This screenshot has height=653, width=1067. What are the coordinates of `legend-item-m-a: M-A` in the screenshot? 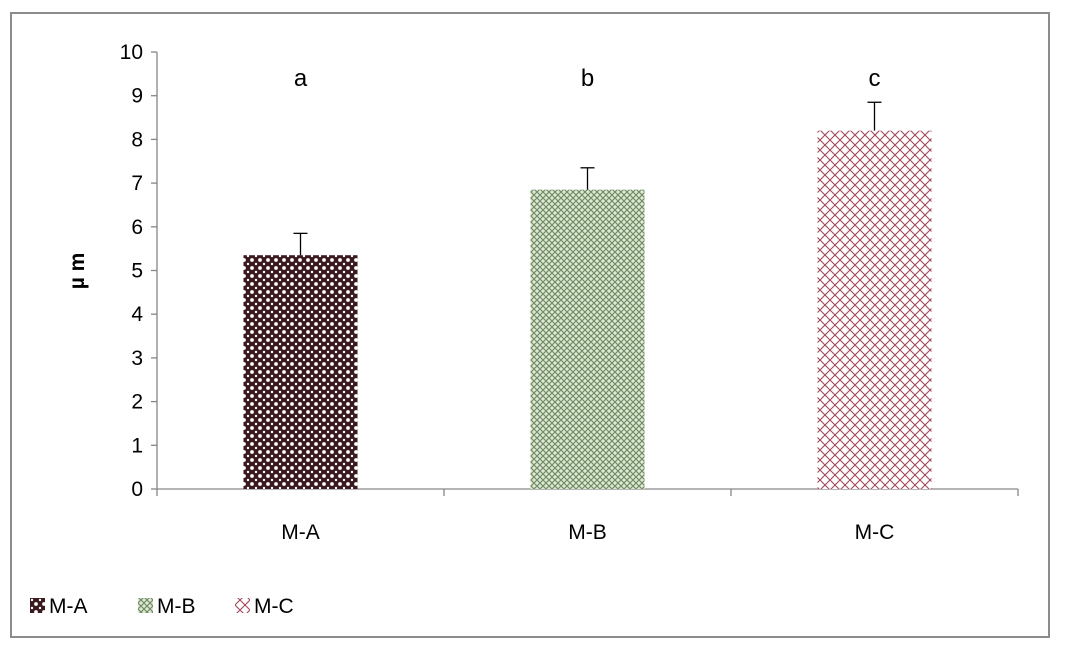 It's located at (59, 606).